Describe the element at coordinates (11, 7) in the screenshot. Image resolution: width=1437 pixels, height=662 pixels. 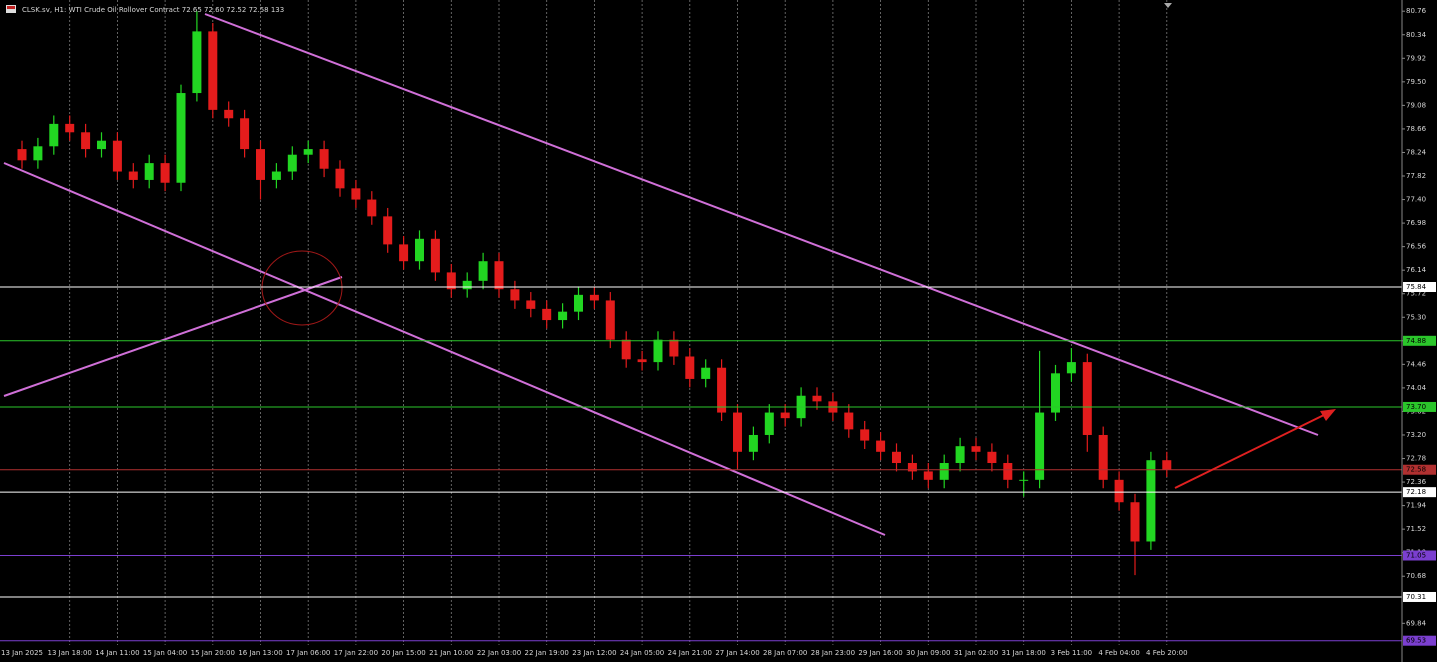
I see `symbol-icon-stripe` at that location.